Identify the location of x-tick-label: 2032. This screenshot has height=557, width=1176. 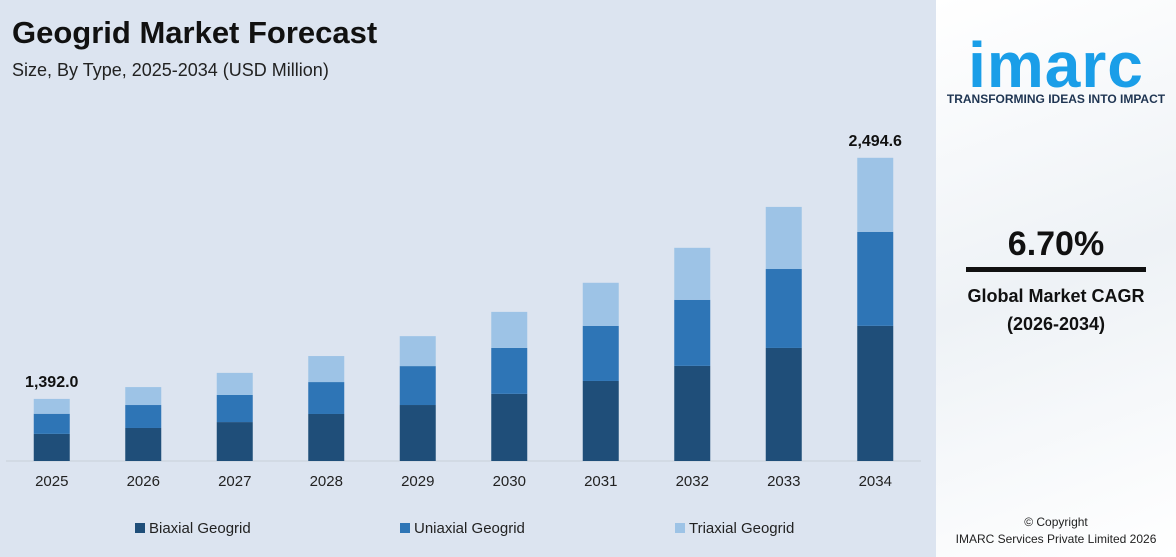
(692, 481).